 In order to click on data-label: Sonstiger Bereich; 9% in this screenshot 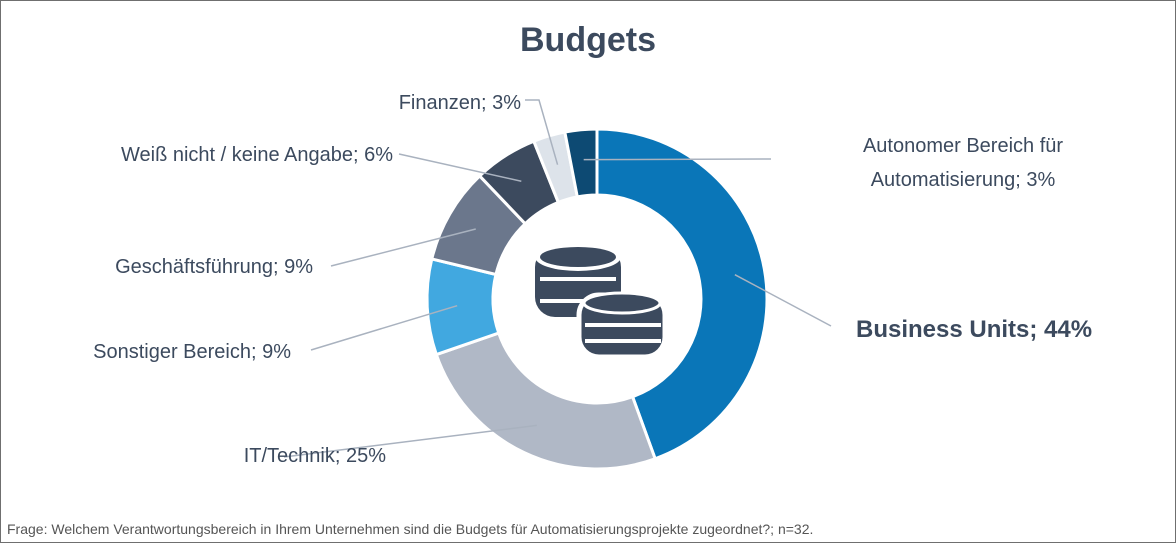, I will do `click(192, 352)`.